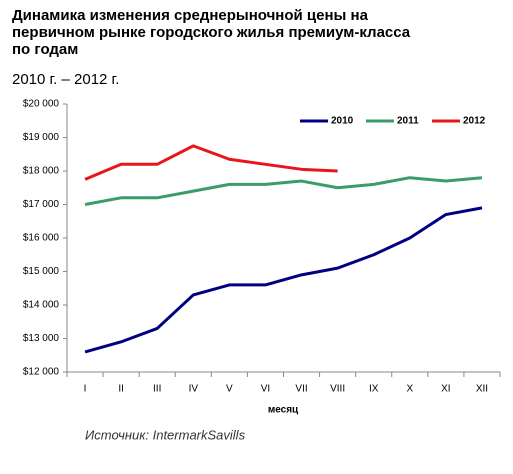  Describe the element at coordinates (45, 49) in the screenshot. I see `chart-title: по годам` at that location.